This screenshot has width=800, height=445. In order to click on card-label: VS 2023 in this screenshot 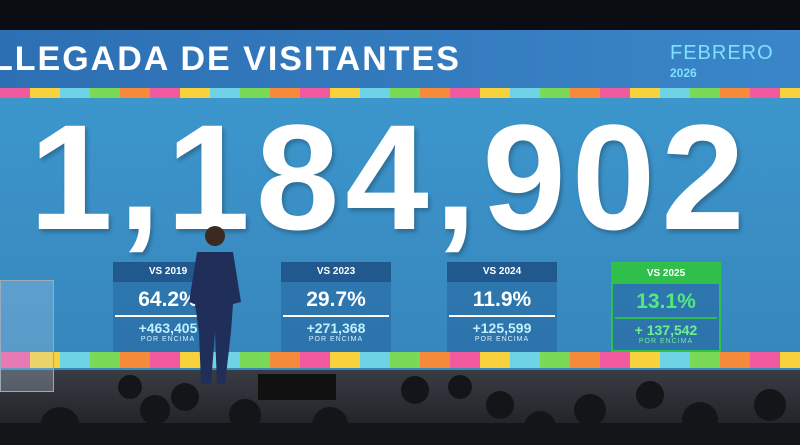, I will do `click(336, 272)`.